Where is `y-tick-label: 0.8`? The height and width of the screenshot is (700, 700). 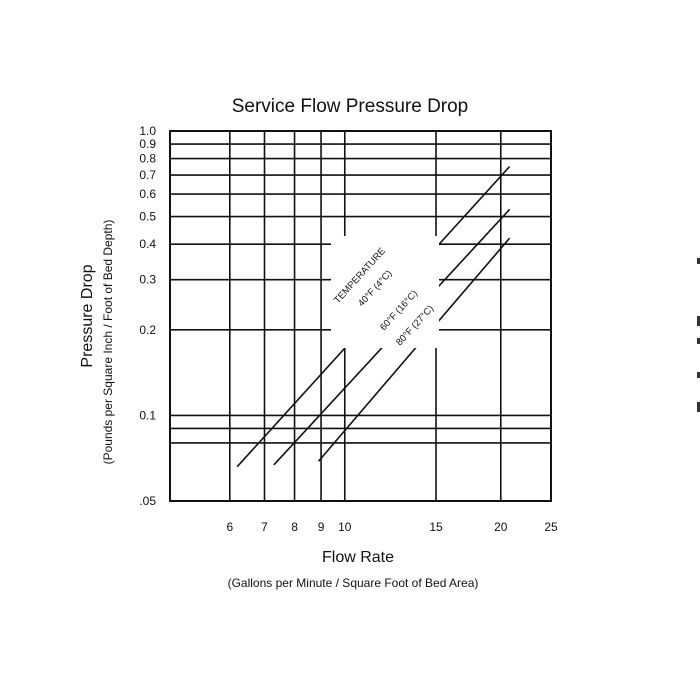 y-tick-label: 0.8 is located at coordinates (147, 159).